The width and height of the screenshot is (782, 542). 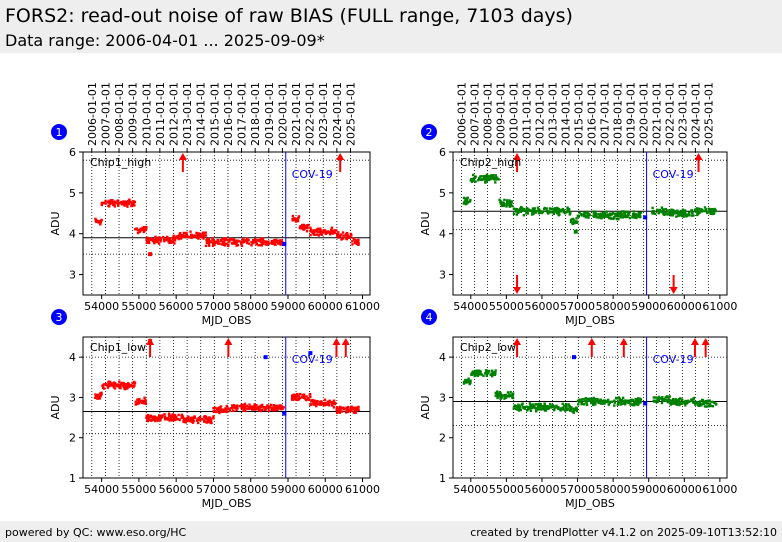 I want to click on data-point-special, so click(x=265, y=357).